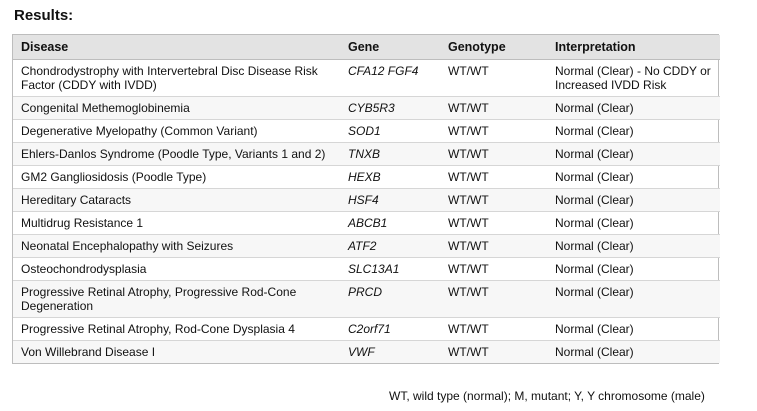 Image resolution: width=757 pixels, height=411 pixels. I want to click on gene-cell: CYB5R3, so click(390, 108).